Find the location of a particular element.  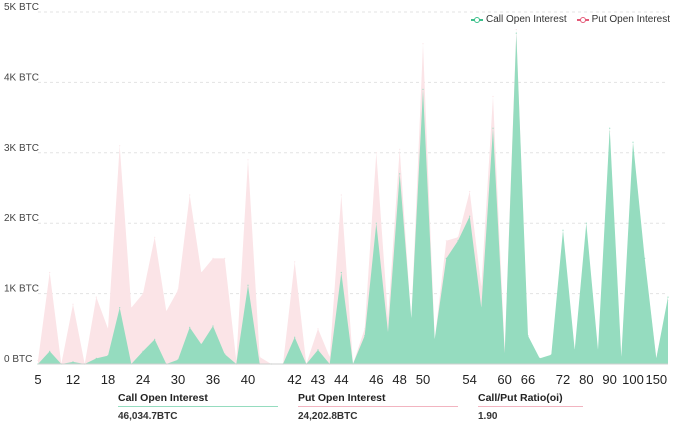

x-tick-label-9: 44 is located at coordinates (341, 379).